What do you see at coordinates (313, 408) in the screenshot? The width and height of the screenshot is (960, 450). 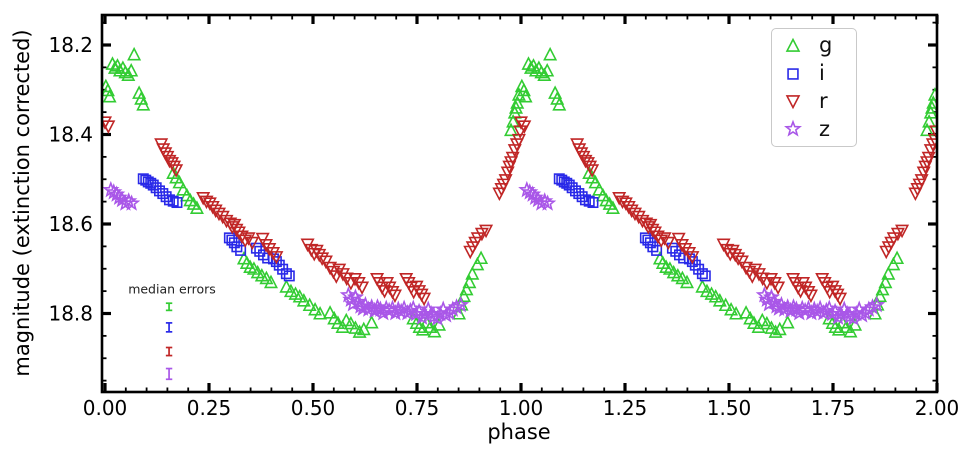 I see `x-tick-label: 0.50` at bounding box center [313, 408].